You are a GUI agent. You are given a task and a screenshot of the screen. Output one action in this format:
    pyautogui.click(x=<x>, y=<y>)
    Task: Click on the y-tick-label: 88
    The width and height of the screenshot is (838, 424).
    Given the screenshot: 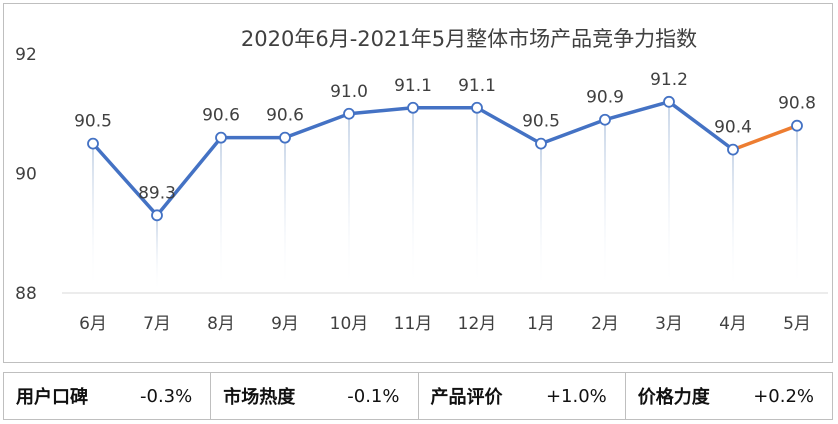 What is the action you would take?
    pyautogui.click(x=26, y=294)
    